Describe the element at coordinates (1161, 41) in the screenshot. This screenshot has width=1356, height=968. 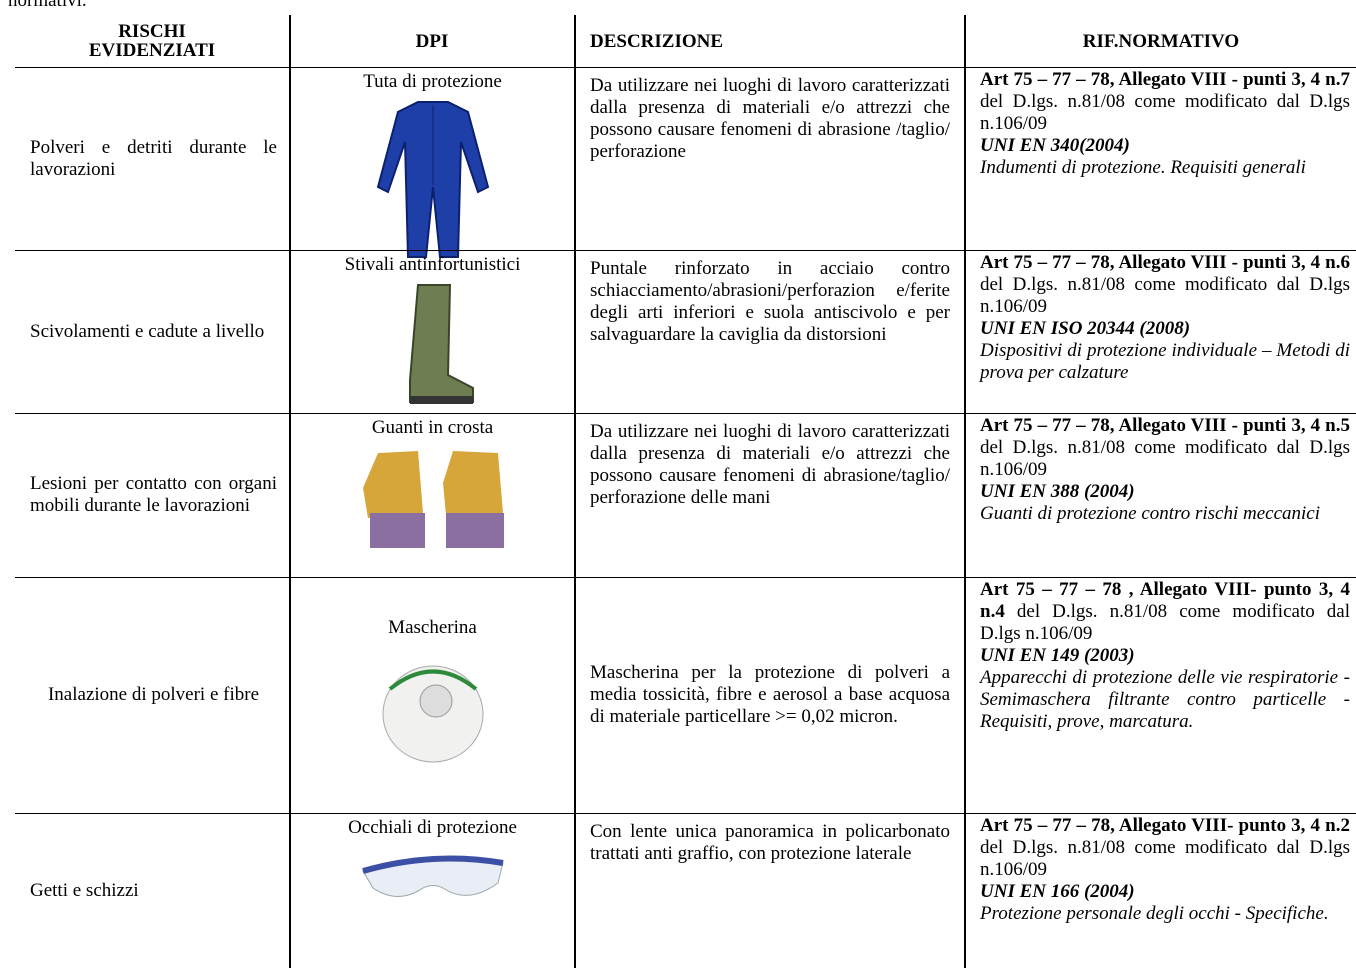
I see `header-cell: RIF.NORMATIVO` at that location.